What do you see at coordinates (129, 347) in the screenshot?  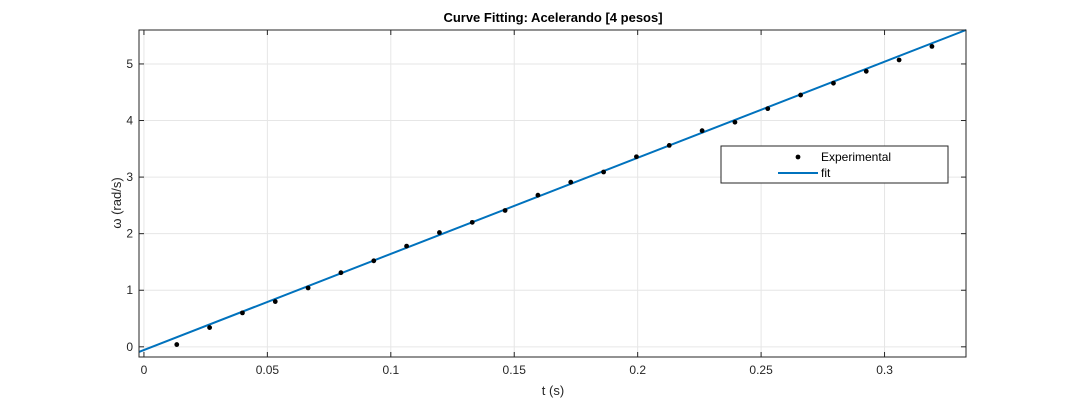 I see `y-tick-label: 0` at bounding box center [129, 347].